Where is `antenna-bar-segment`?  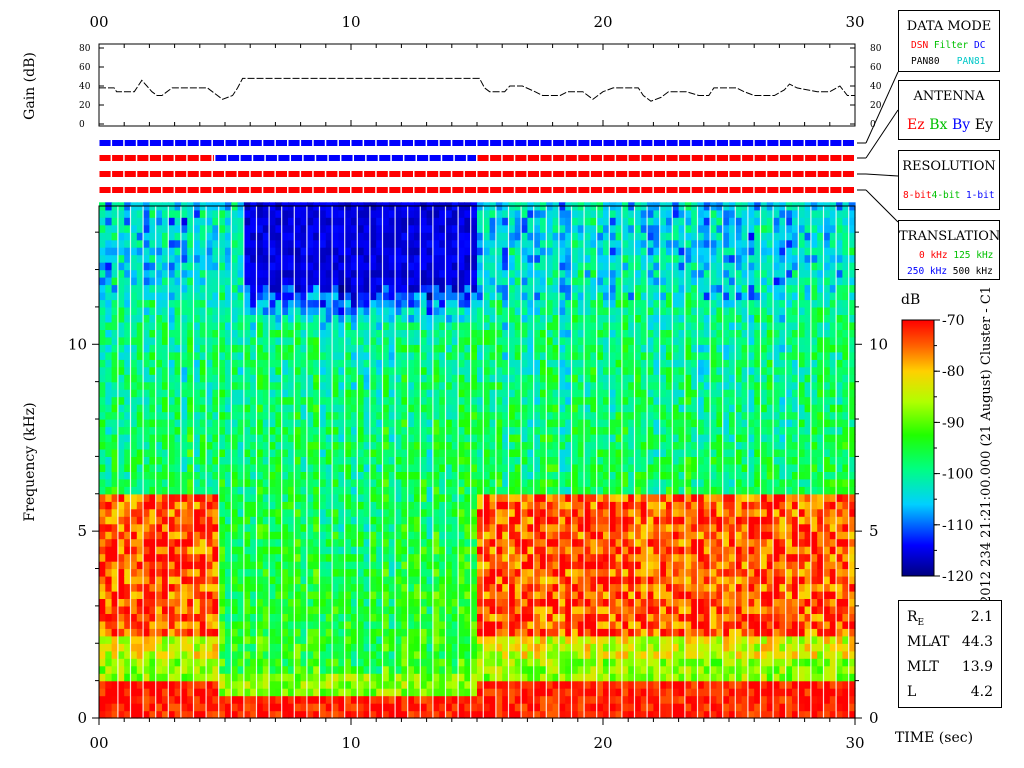
antenna-bar-segment is located at coordinates (584, 158).